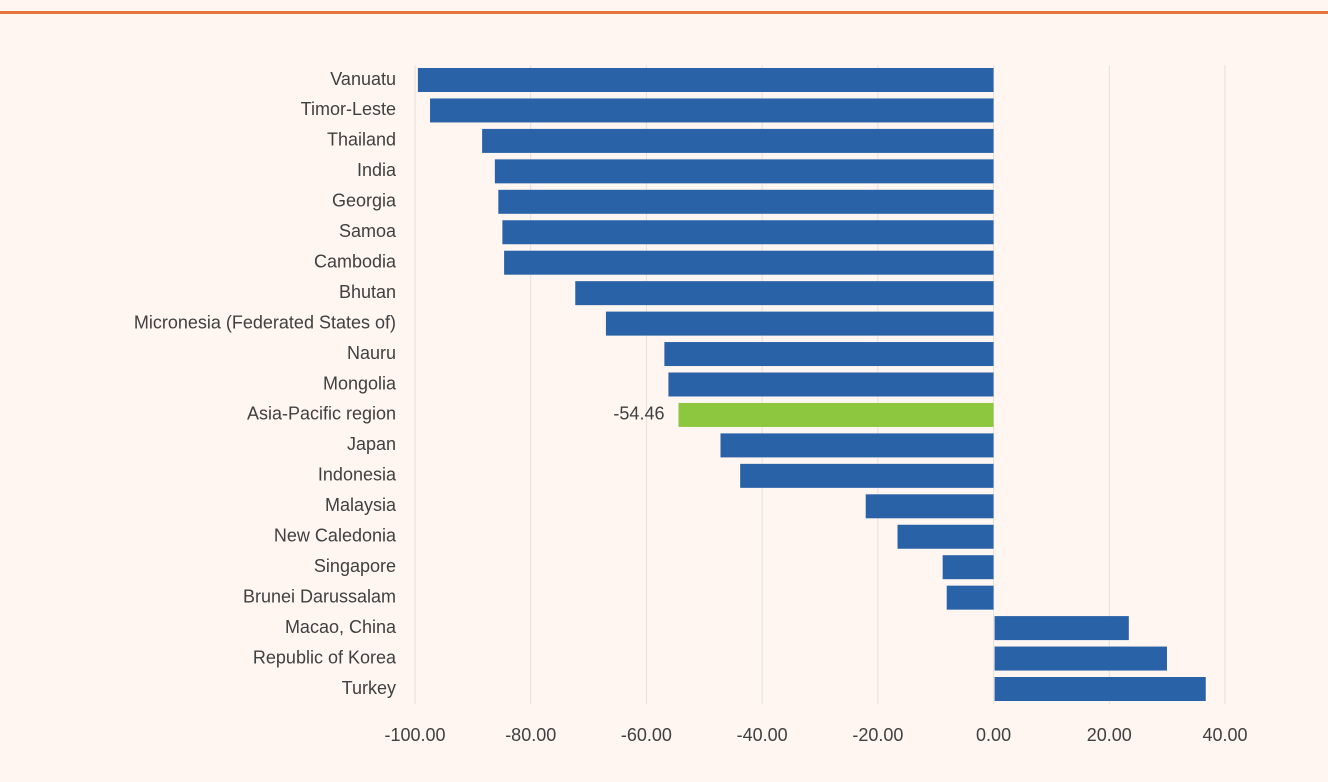 The height and width of the screenshot is (782, 1328). I want to click on y-tick-label: Malaysia, so click(361, 505).